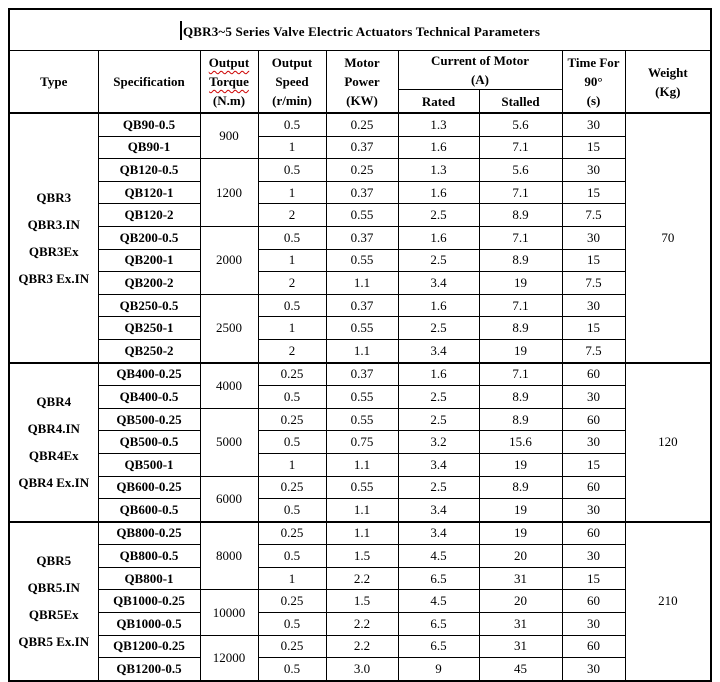  What do you see at coordinates (360, 351) in the screenshot?
I see `table-row: QB250-2 2 1.1 3.4 19 7.5` at bounding box center [360, 351].